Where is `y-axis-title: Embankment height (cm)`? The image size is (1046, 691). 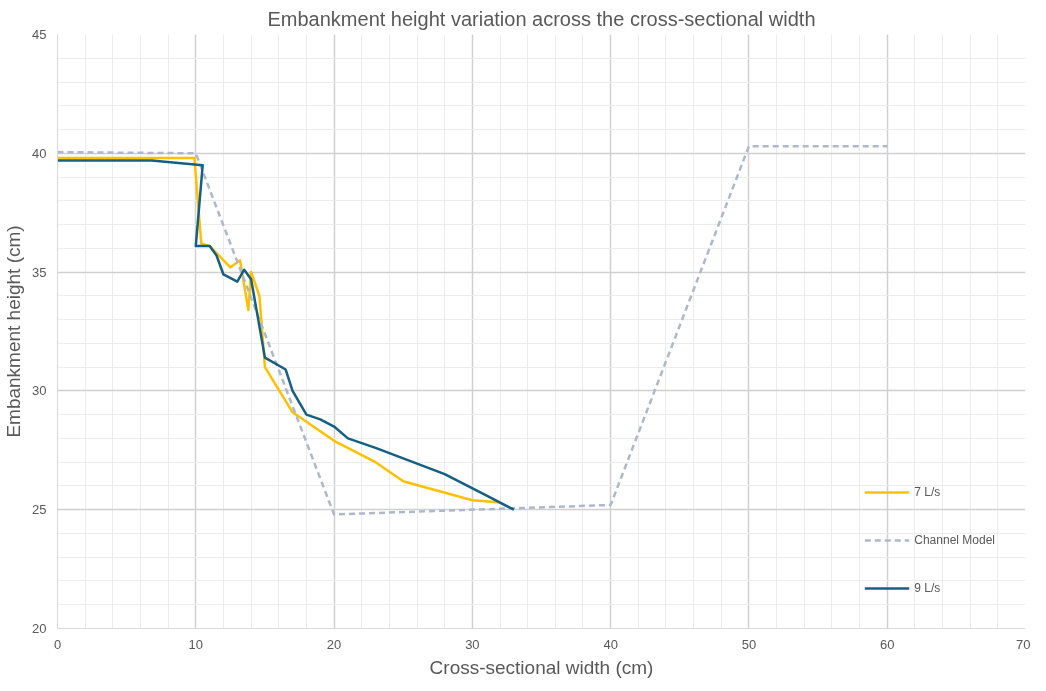 y-axis-title: Embankment height (cm) is located at coordinates (14, 331).